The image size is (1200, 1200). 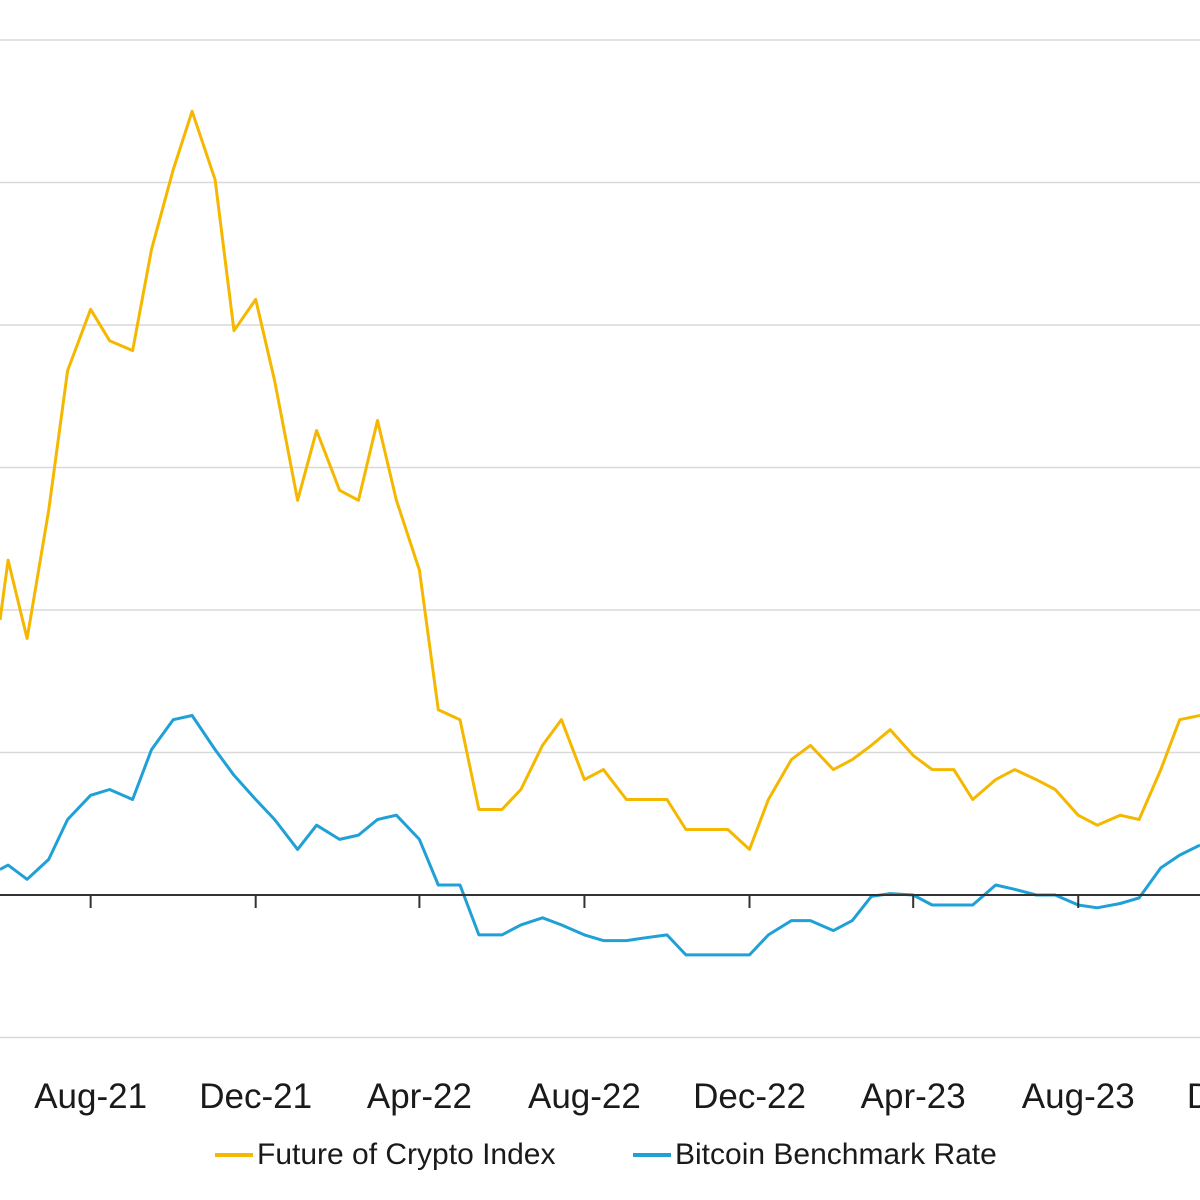 I want to click on legend-item-bitcoin-benchmark-rate: Bitcoin Benchmark Rate, so click(x=815, y=1155).